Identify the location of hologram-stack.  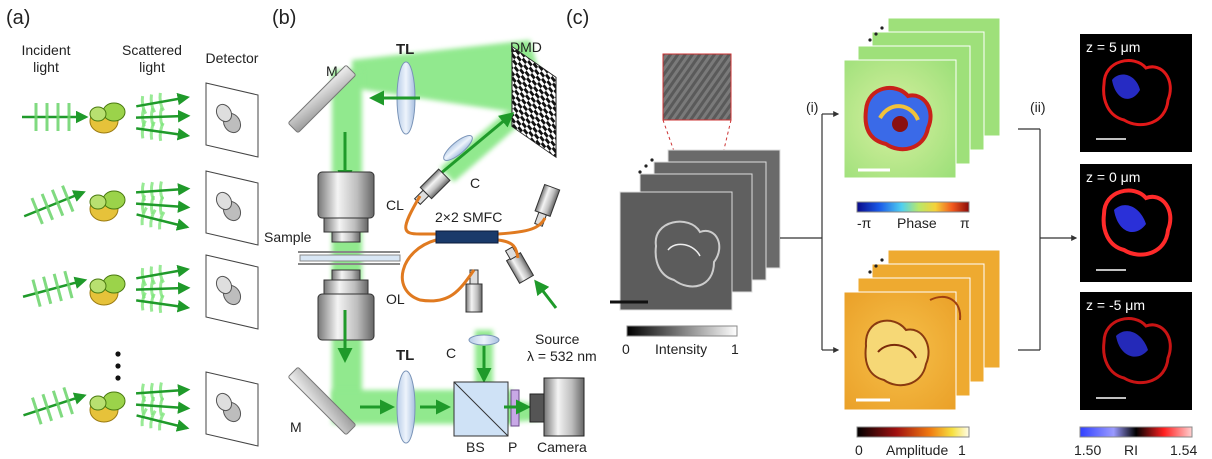
(695, 230).